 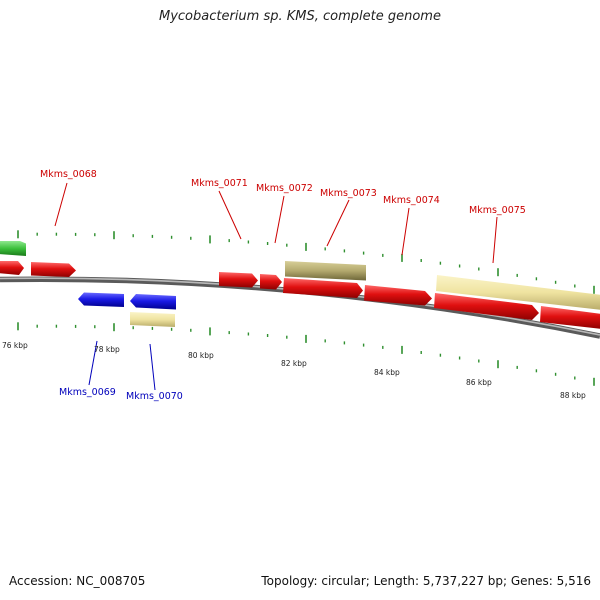 I want to click on scale-label-78kbp: 78 kbp, so click(x=107, y=349).